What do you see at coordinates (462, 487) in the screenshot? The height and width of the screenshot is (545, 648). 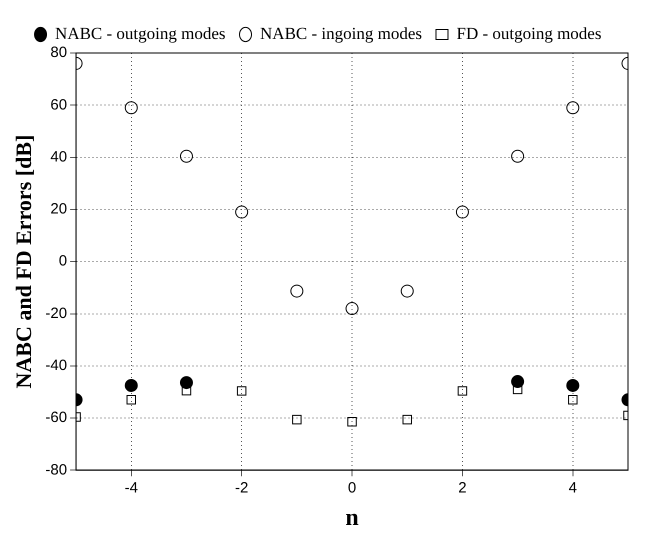 I see `x-tick-label: 2` at bounding box center [462, 487].